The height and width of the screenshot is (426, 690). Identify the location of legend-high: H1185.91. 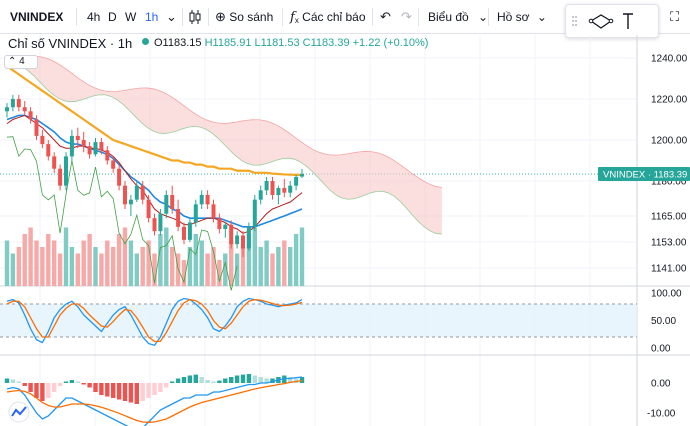
(228, 43).